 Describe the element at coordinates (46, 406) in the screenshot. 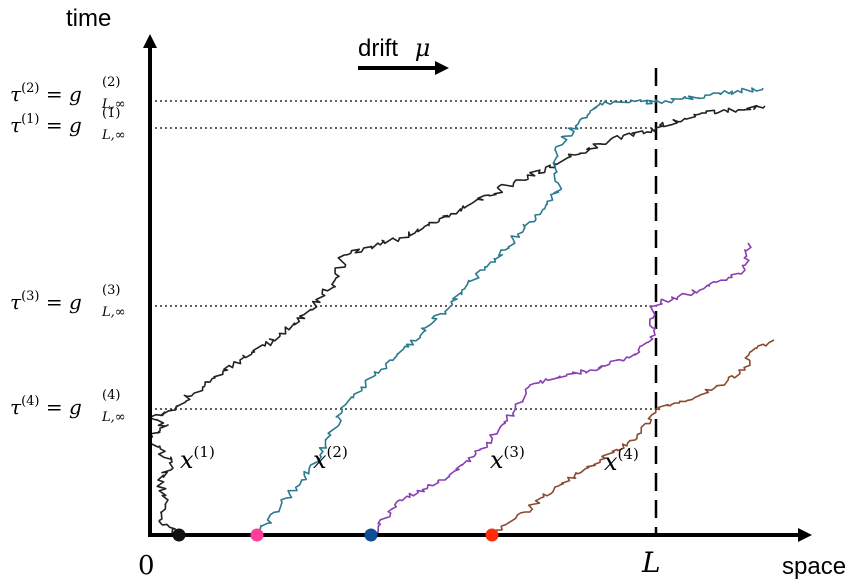

I see `svg-text: τ(4) = g` at that location.